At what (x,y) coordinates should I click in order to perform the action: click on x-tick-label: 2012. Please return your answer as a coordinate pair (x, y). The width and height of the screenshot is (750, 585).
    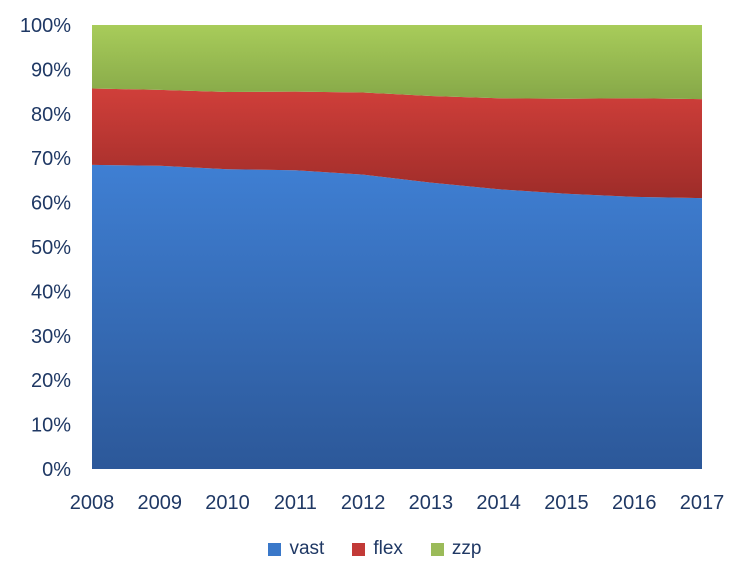
    Looking at the image, I should click on (363, 503).